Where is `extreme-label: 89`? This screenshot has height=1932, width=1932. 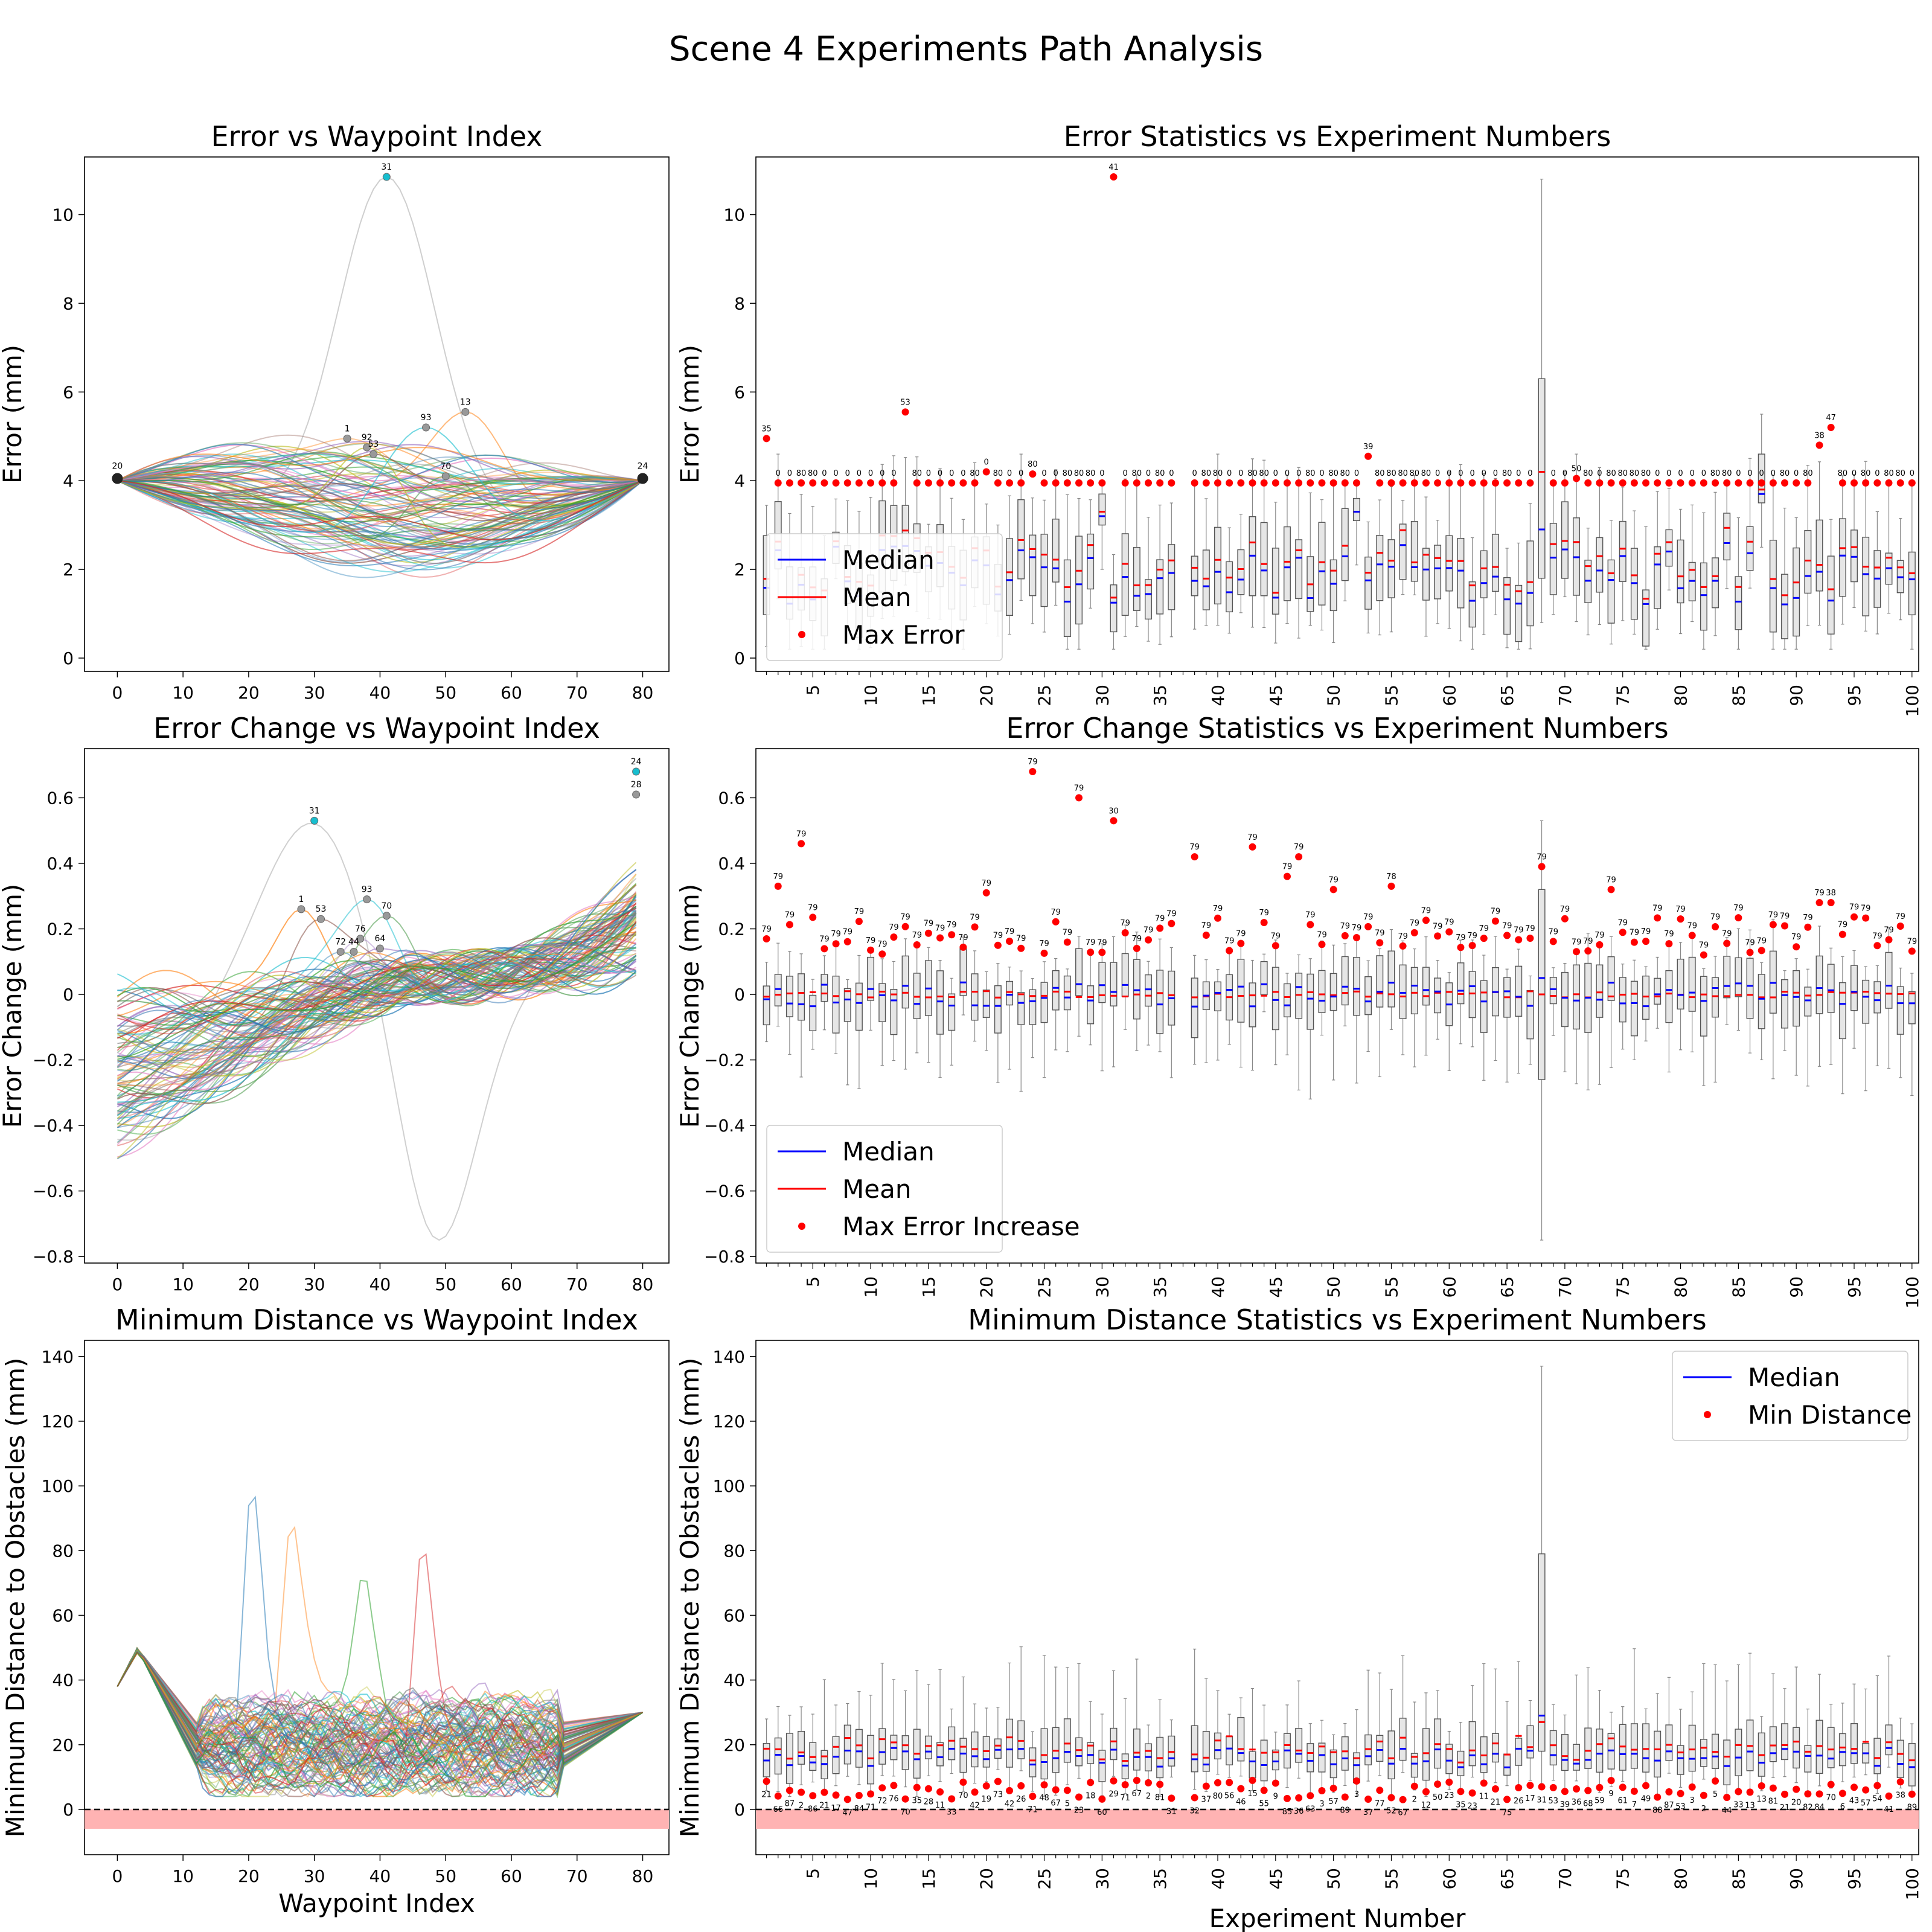
extreme-label: 89 is located at coordinates (1346, 1810).